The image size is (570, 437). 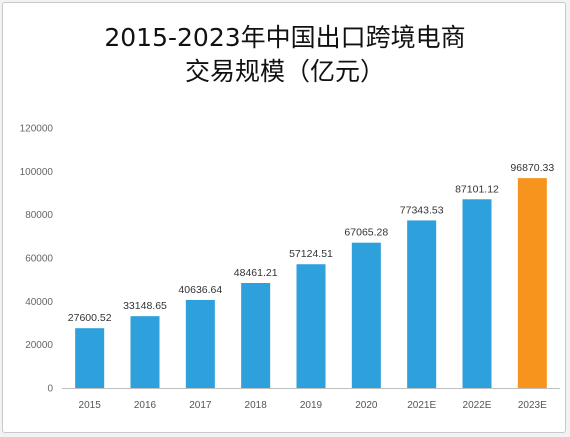 What do you see at coordinates (477, 189) in the screenshot?
I see `data-label: 87101.12` at bounding box center [477, 189].